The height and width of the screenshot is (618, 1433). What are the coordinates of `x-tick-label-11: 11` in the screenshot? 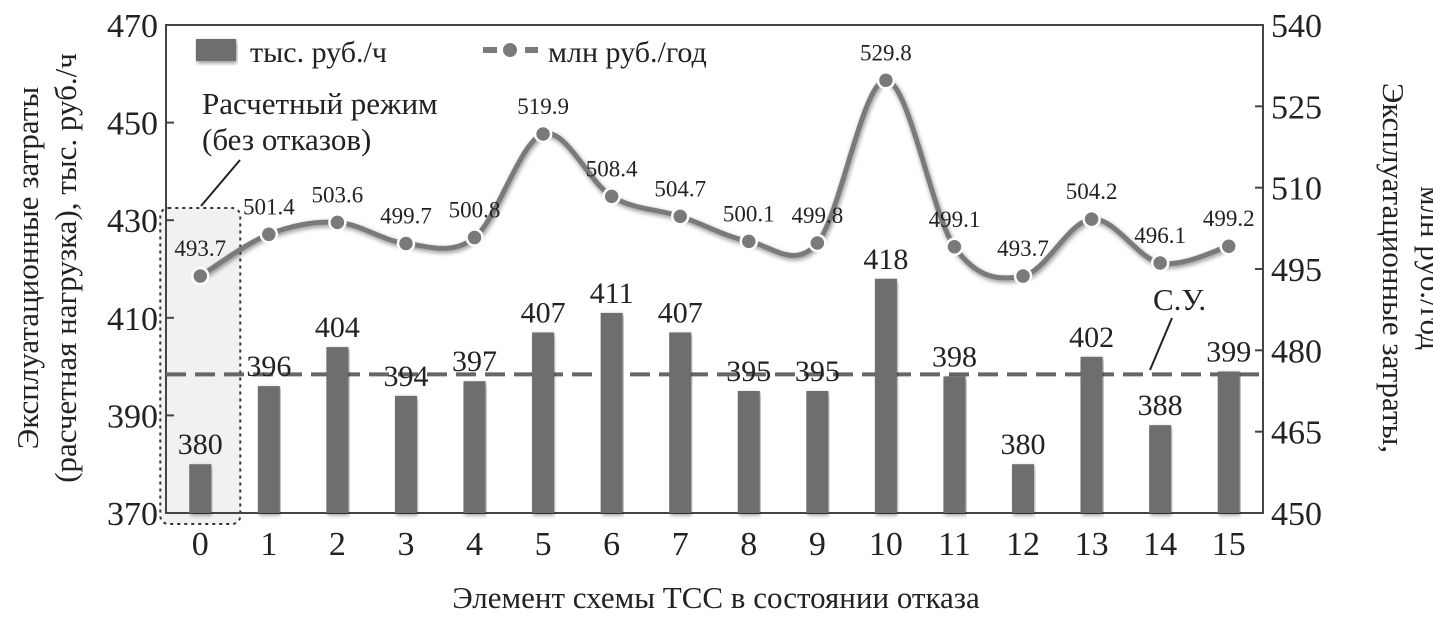 It's located at (954, 544).